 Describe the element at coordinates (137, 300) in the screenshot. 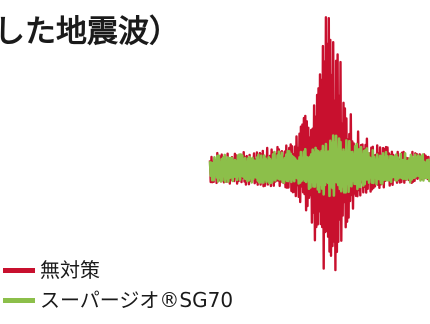

I see `legend-label-super-geo: スーパージオ®SG70` at that location.